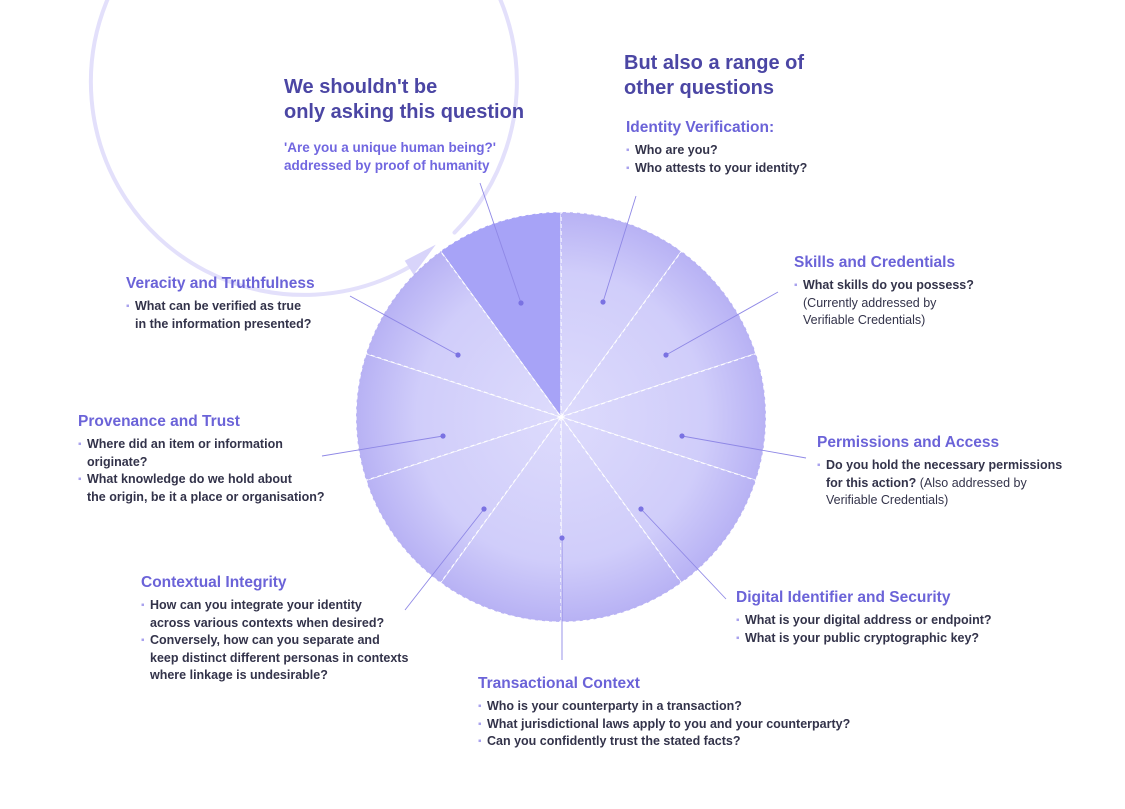  What do you see at coordinates (676, 150) in the screenshot?
I see `question-text: Who are you?` at bounding box center [676, 150].